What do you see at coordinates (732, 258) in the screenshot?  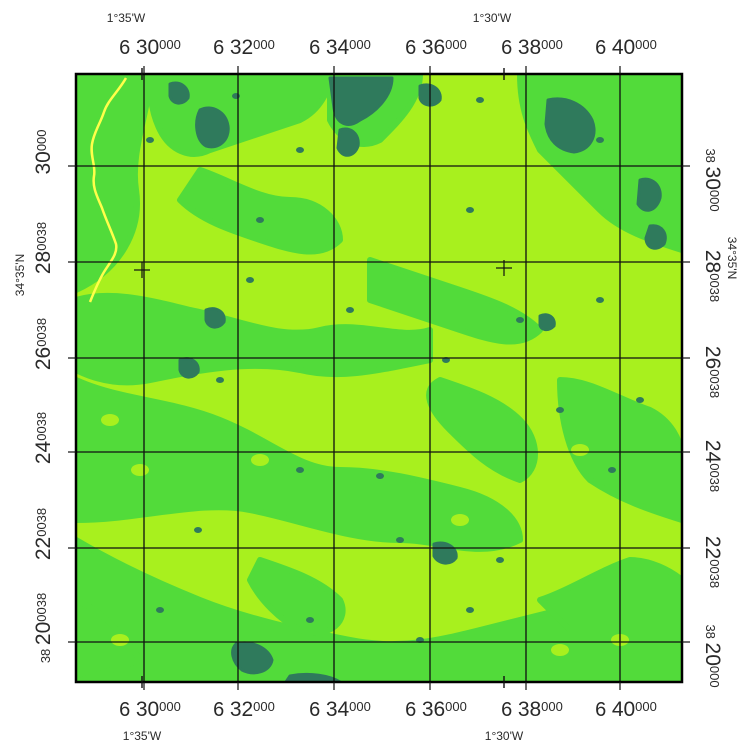 I see `lat-label-right: 34°35'N` at bounding box center [732, 258].